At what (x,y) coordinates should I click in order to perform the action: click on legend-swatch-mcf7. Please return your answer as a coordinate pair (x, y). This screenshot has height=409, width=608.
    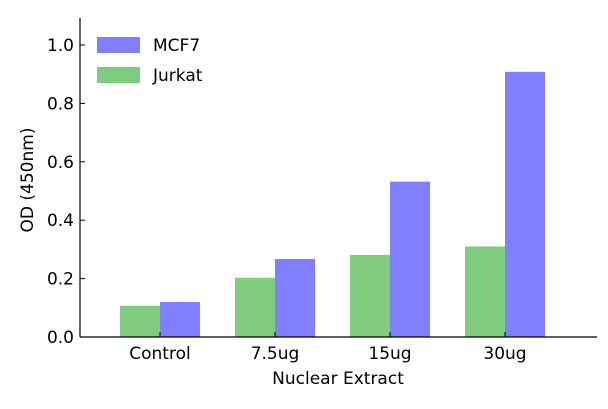
    Looking at the image, I should click on (118, 45).